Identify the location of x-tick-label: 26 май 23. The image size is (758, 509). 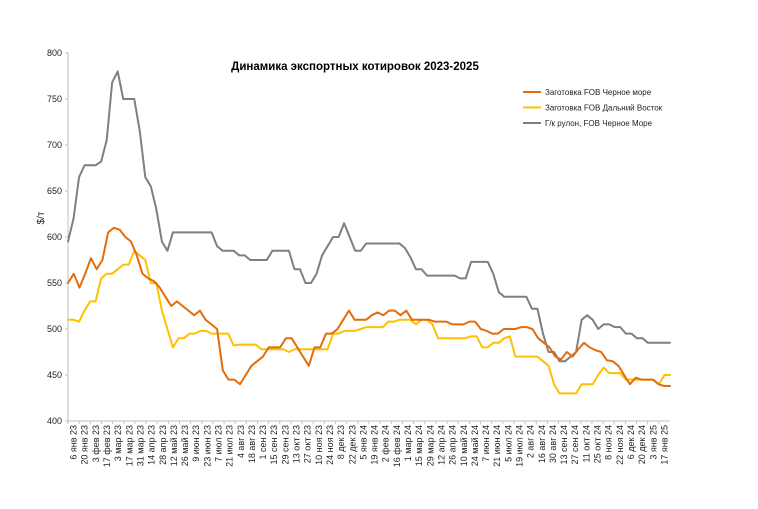
(185, 445).